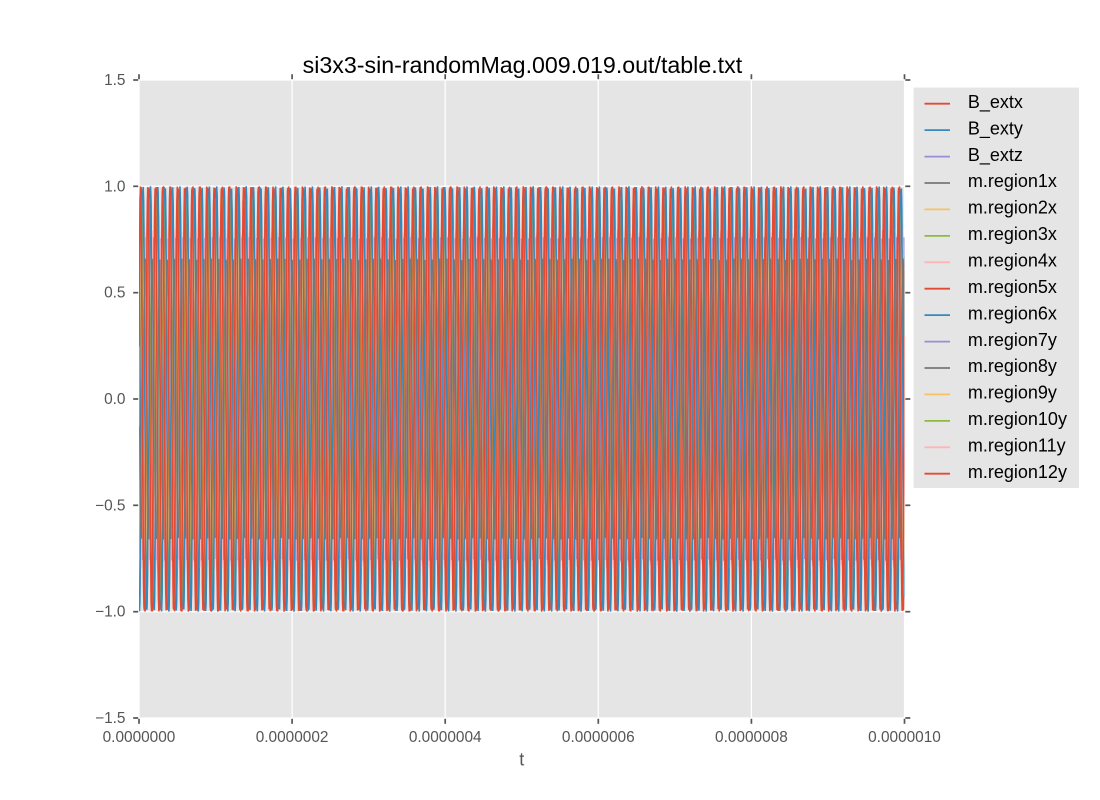  Describe the element at coordinates (114, 399) in the screenshot. I see `svg-text: 0.0` at that location.